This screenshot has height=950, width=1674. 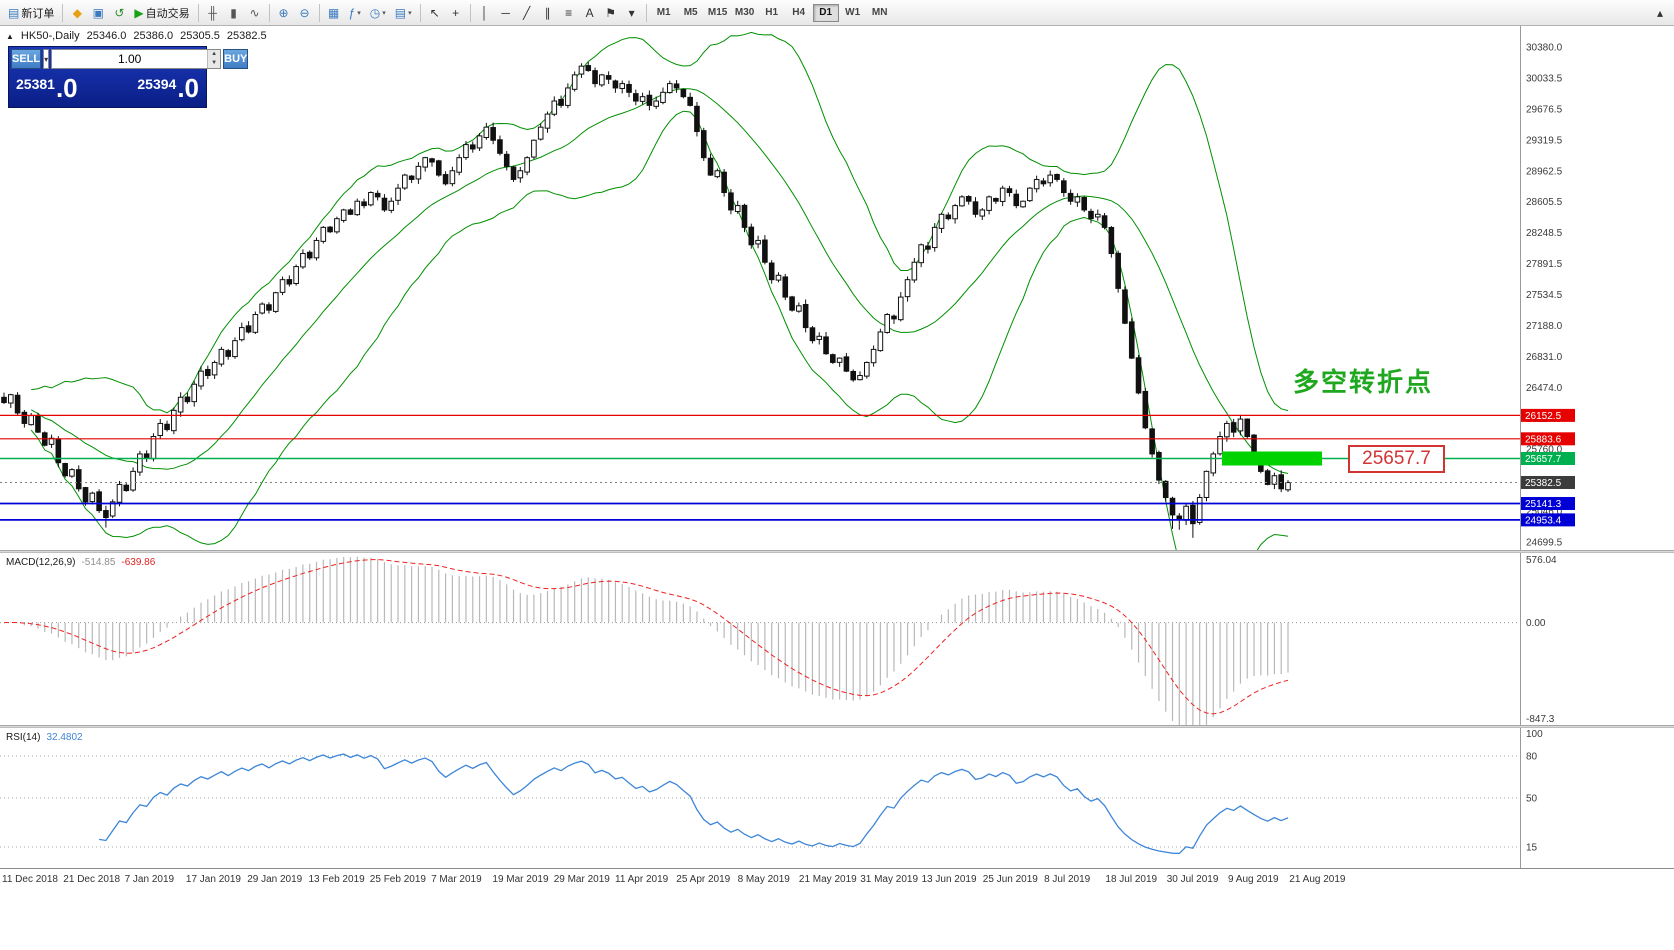 I want to click on arrow-marker-button: ⚑, so click(x=611, y=13).